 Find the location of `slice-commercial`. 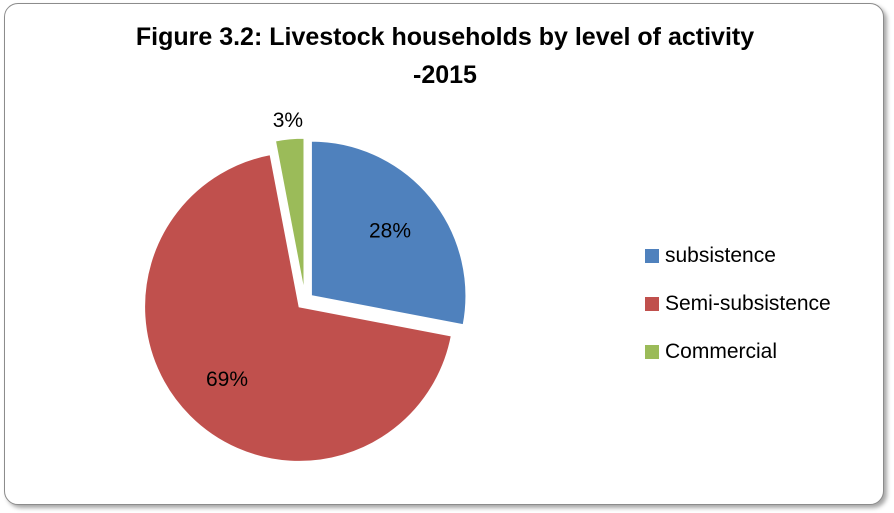

slice-commercial is located at coordinates (289, 215).